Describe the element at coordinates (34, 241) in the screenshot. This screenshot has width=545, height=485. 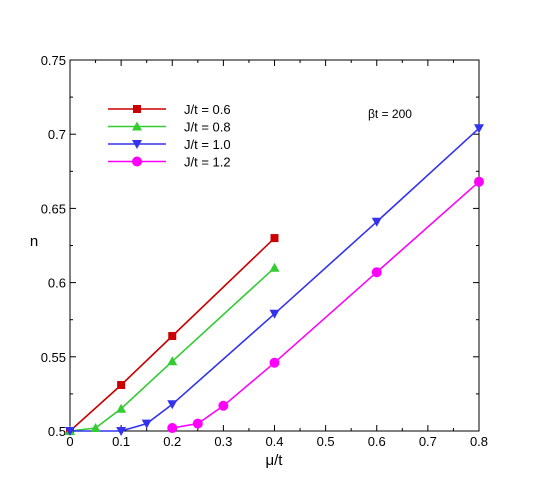
I see `y-axis-title: n` at that location.